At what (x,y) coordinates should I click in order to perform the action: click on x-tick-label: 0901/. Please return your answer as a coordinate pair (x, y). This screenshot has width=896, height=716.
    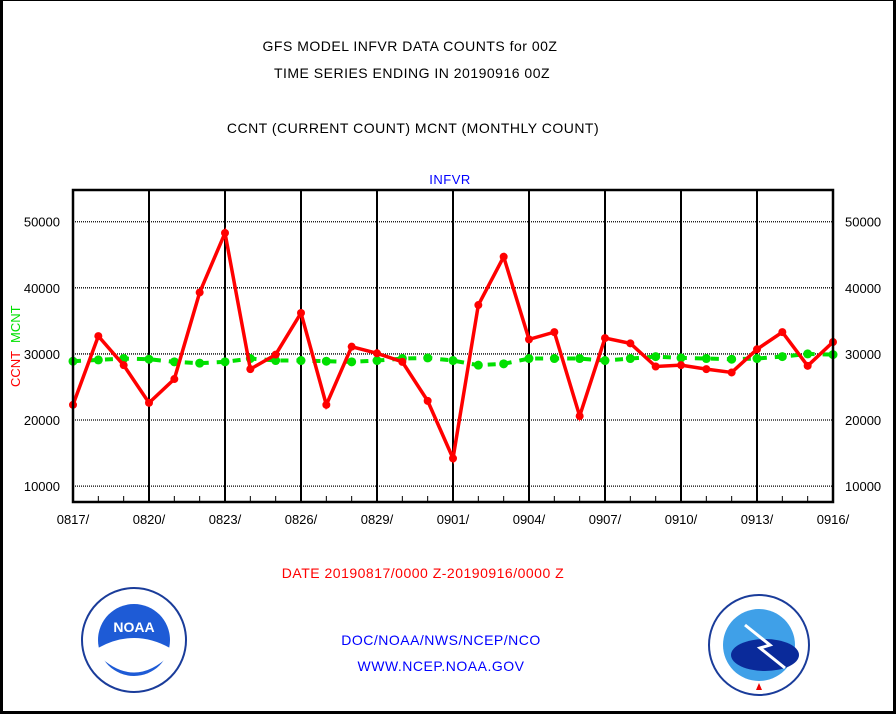
    Looking at the image, I should click on (453, 519).